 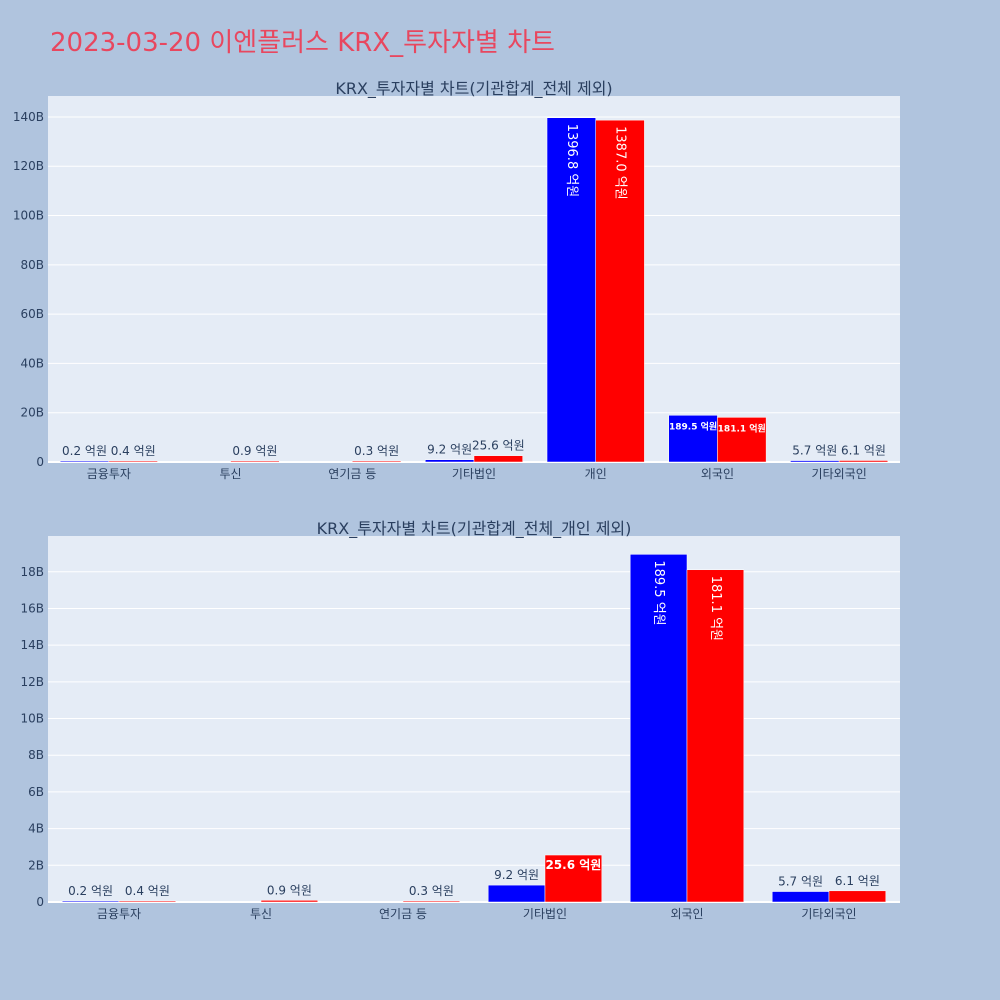 I want to click on y-tick-label: 100B, so click(x=28, y=216).